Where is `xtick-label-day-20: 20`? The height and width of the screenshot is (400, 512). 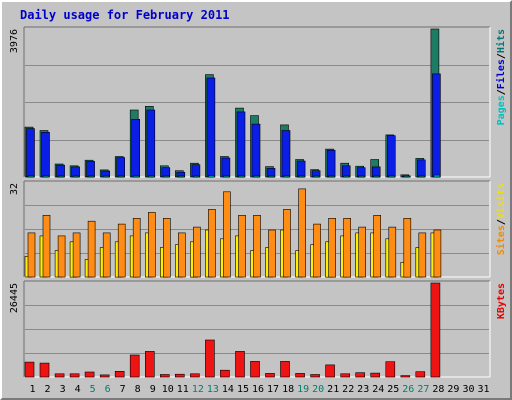
xtick-label-day-20: 20 is located at coordinates (318, 389).